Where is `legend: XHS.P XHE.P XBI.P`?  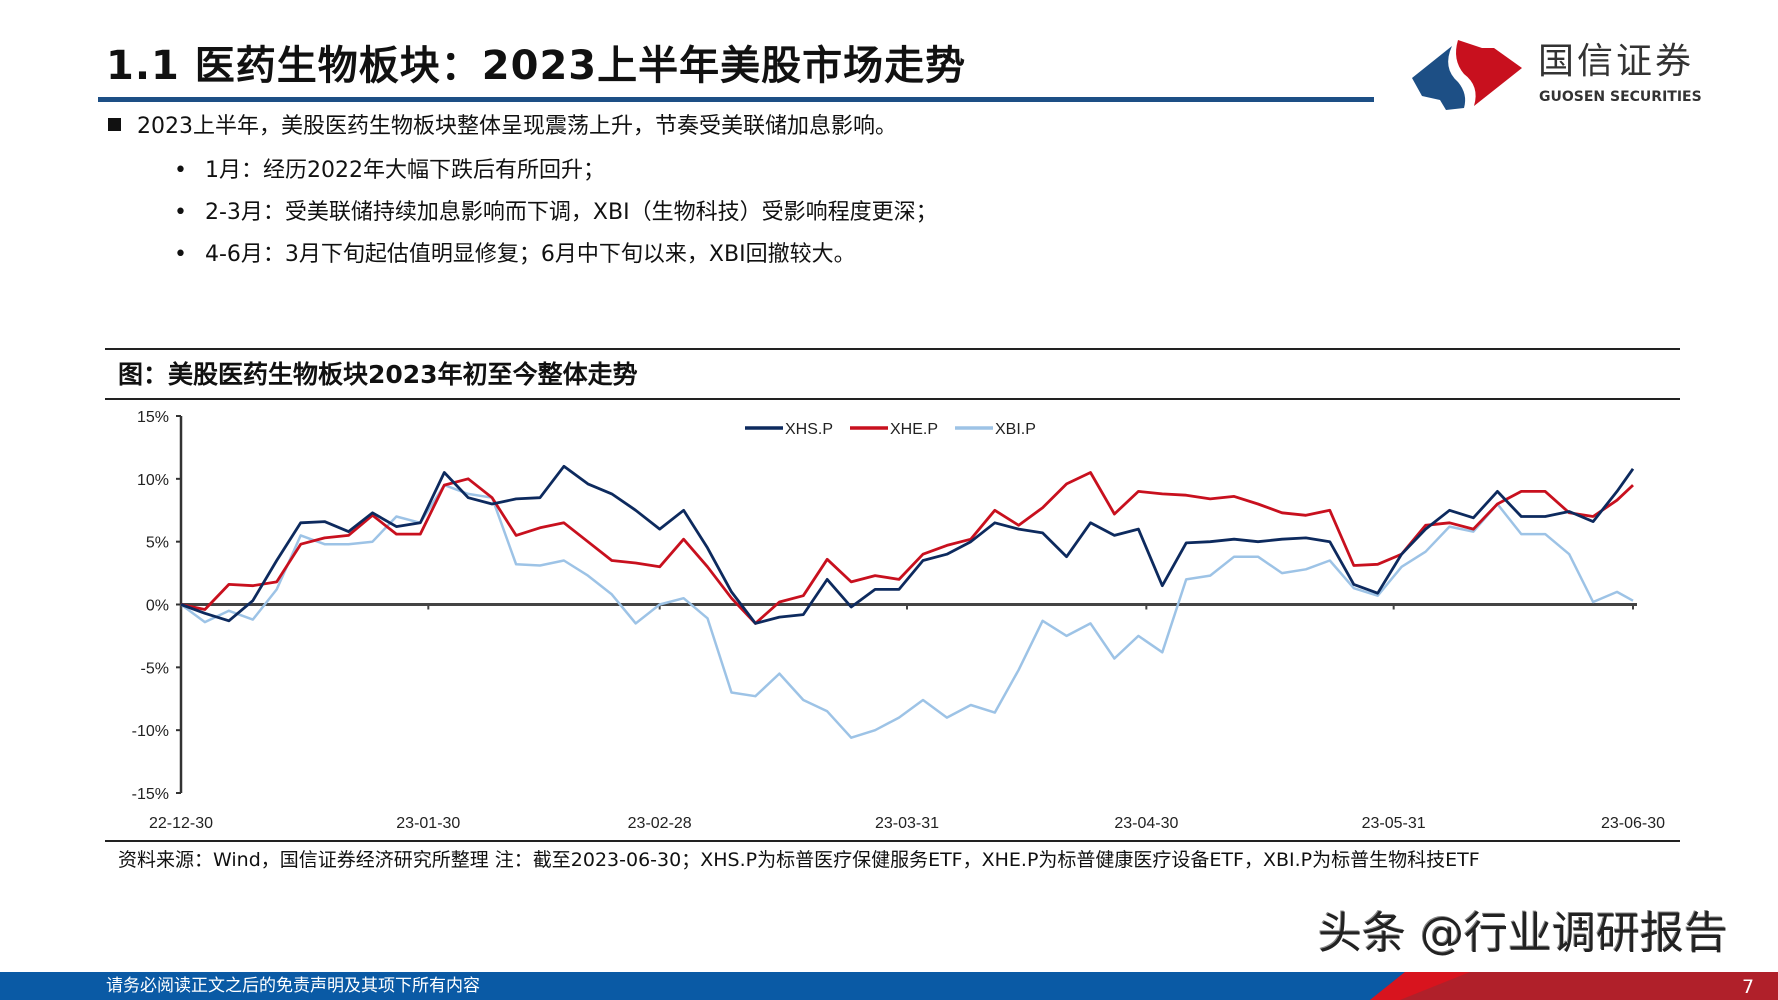
legend: XHS.P XHE.P XBI.P is located at coordinates (890, 429).